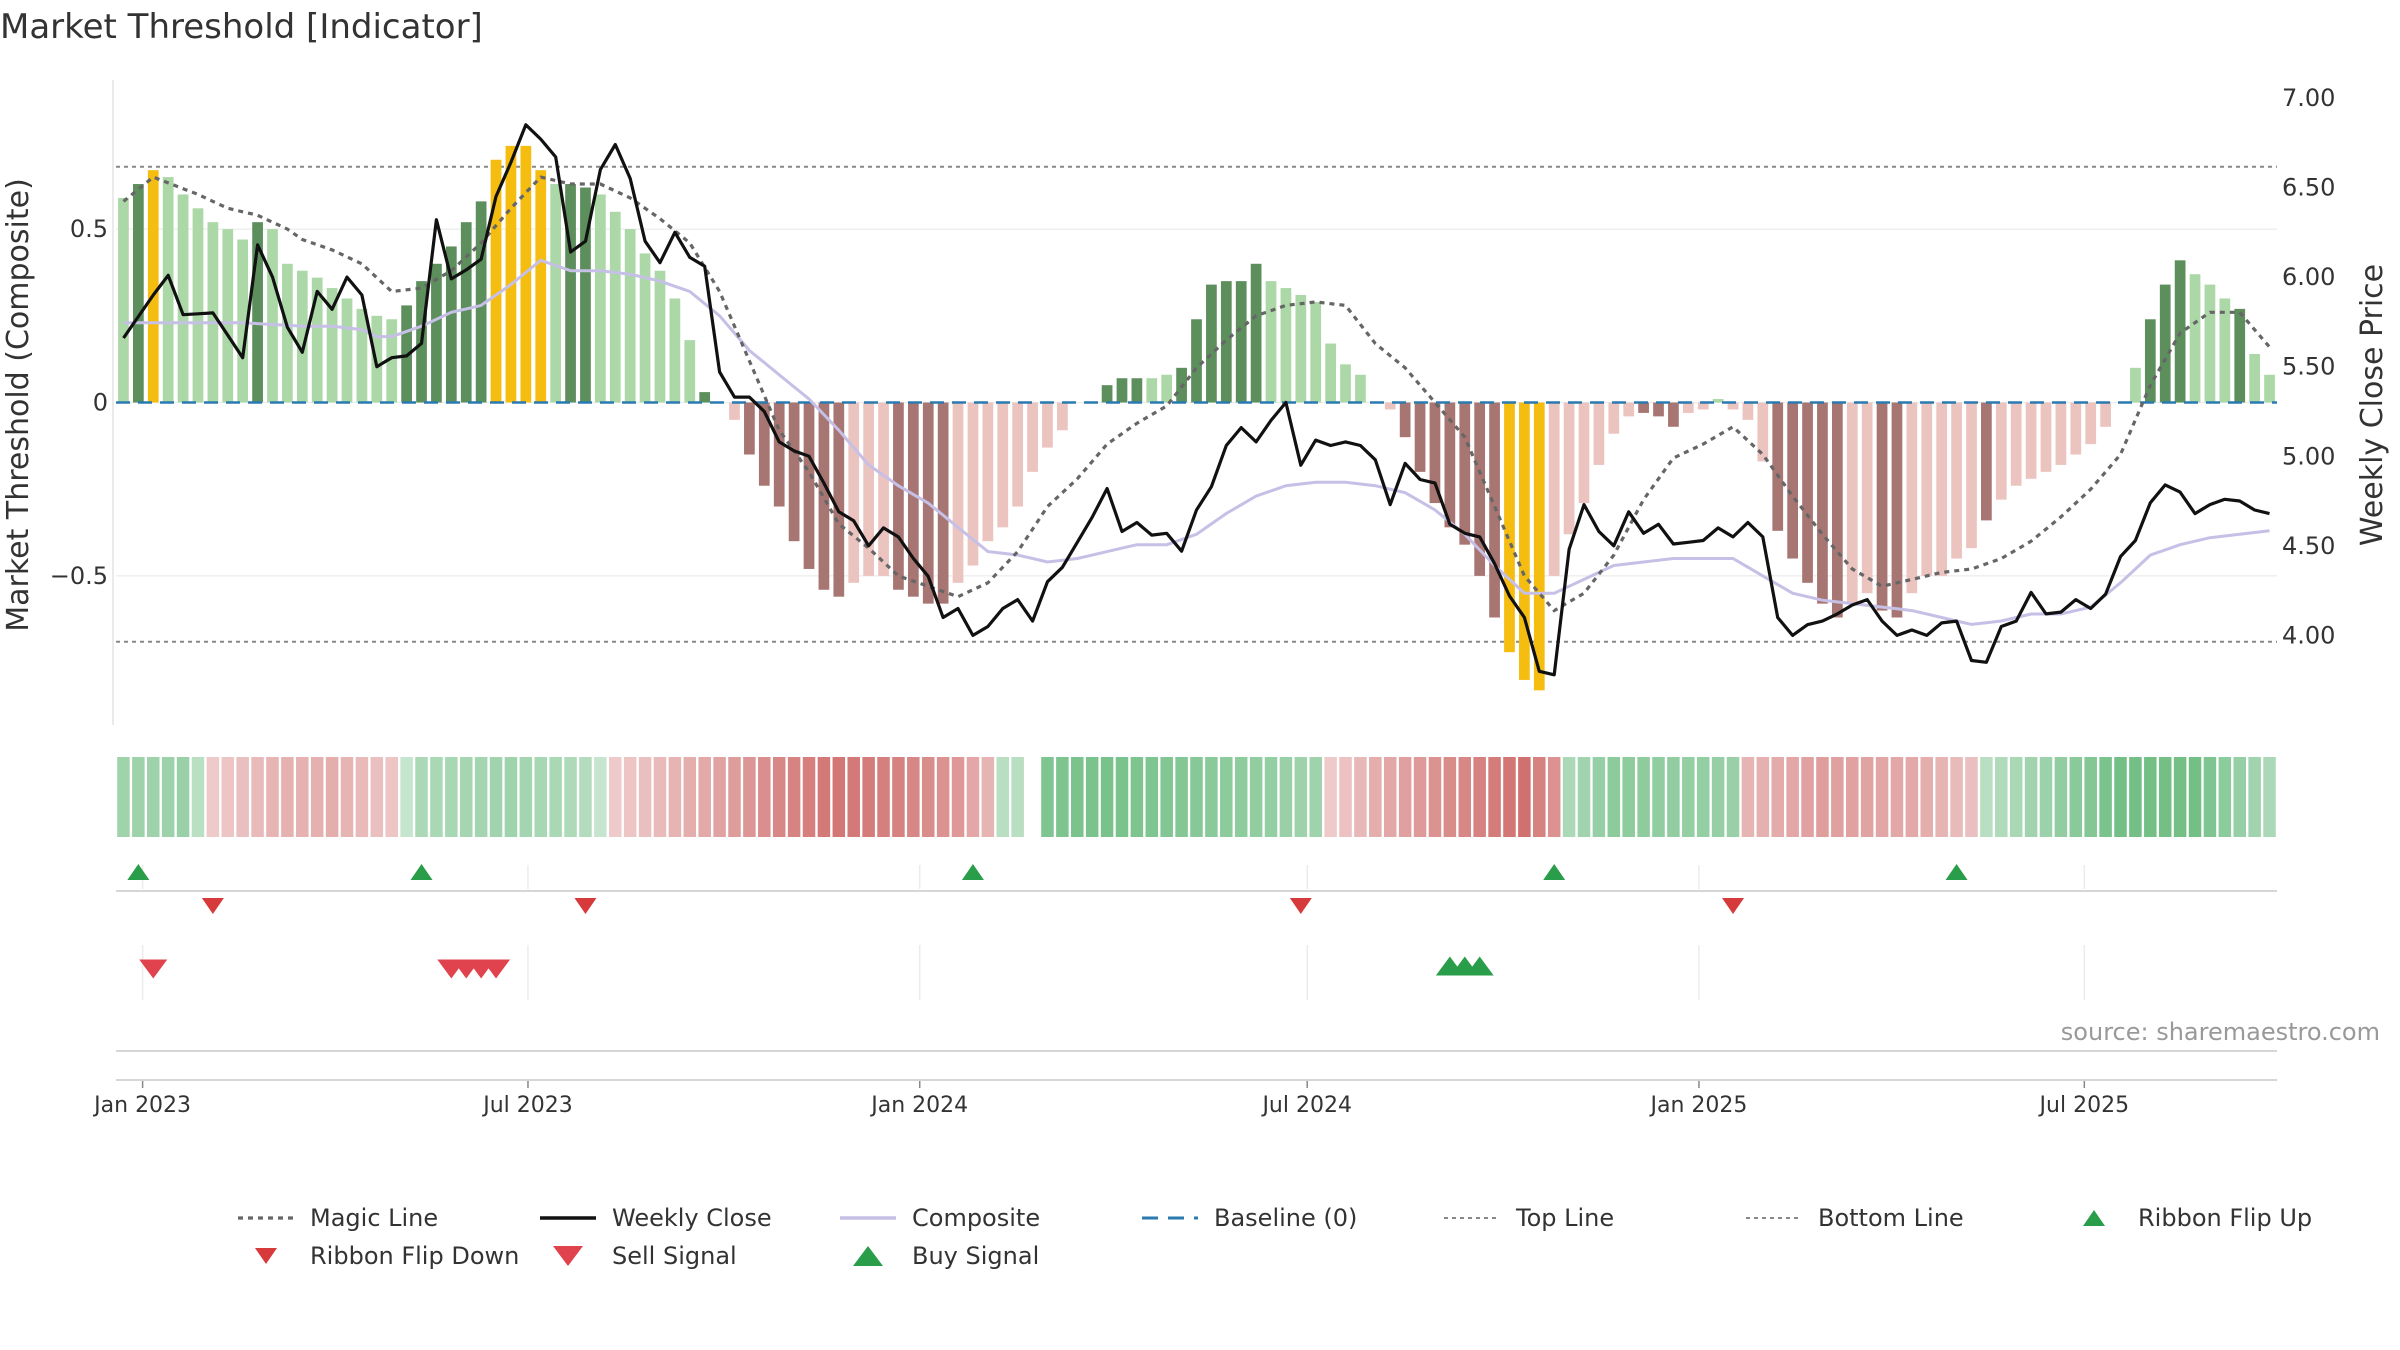 The width and height of the screenshot is (2400, 1350). What do you see at coordinates (975, 1256) in the screenshot?
I see `legend-label: Buy Signal` at bounding box center [975, 1256].